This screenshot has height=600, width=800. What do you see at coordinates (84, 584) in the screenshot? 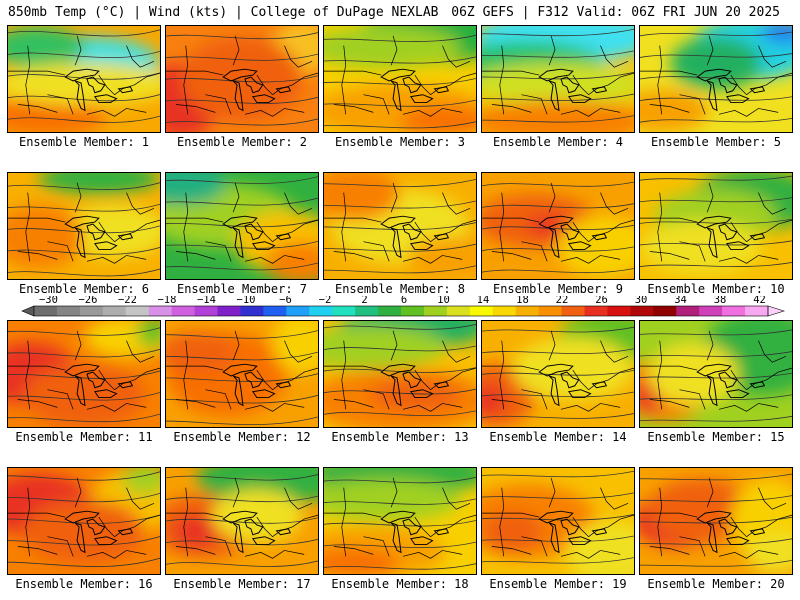
I see `ensemble-member-label: Ensemble Member: 16` at bounding box center [84, 584].